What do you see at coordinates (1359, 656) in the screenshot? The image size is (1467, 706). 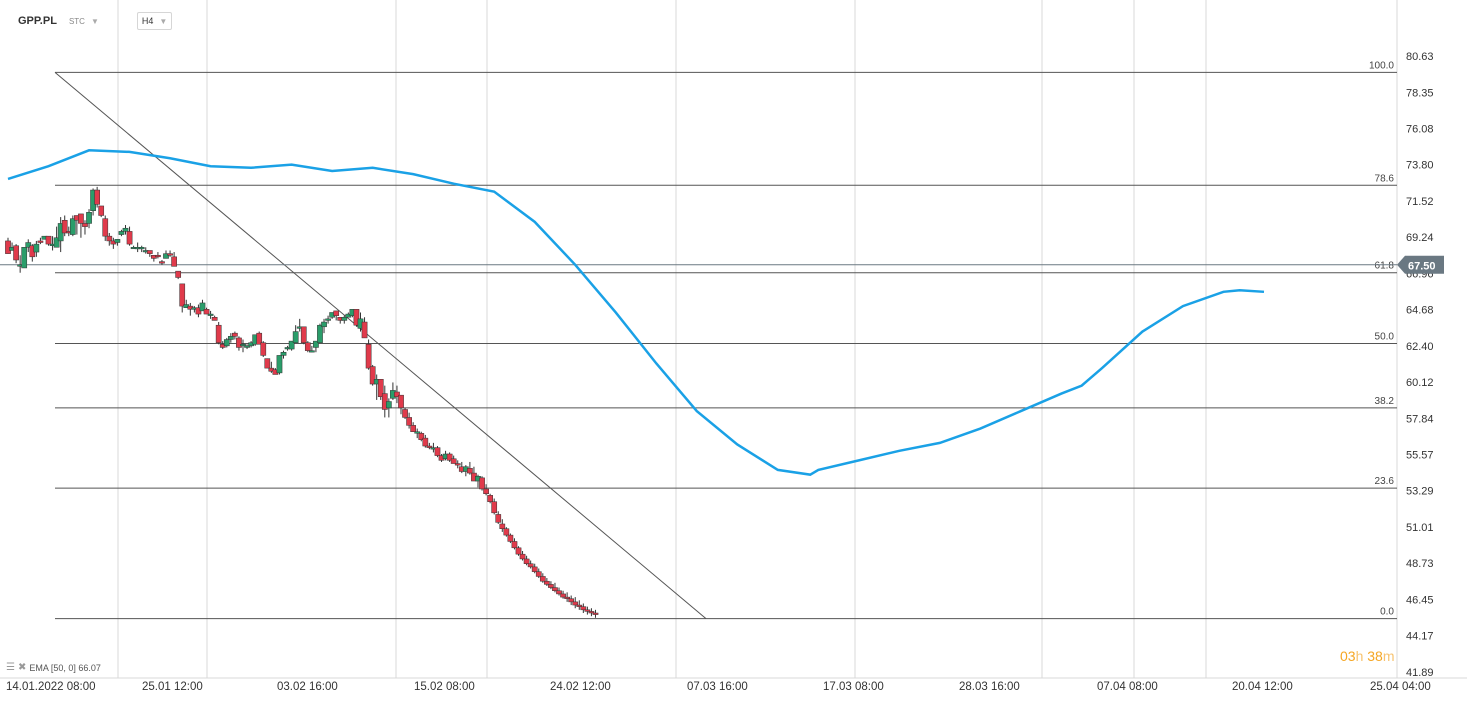 I see `countdown-hours-unit: h` at bounding box center [1359, 656].